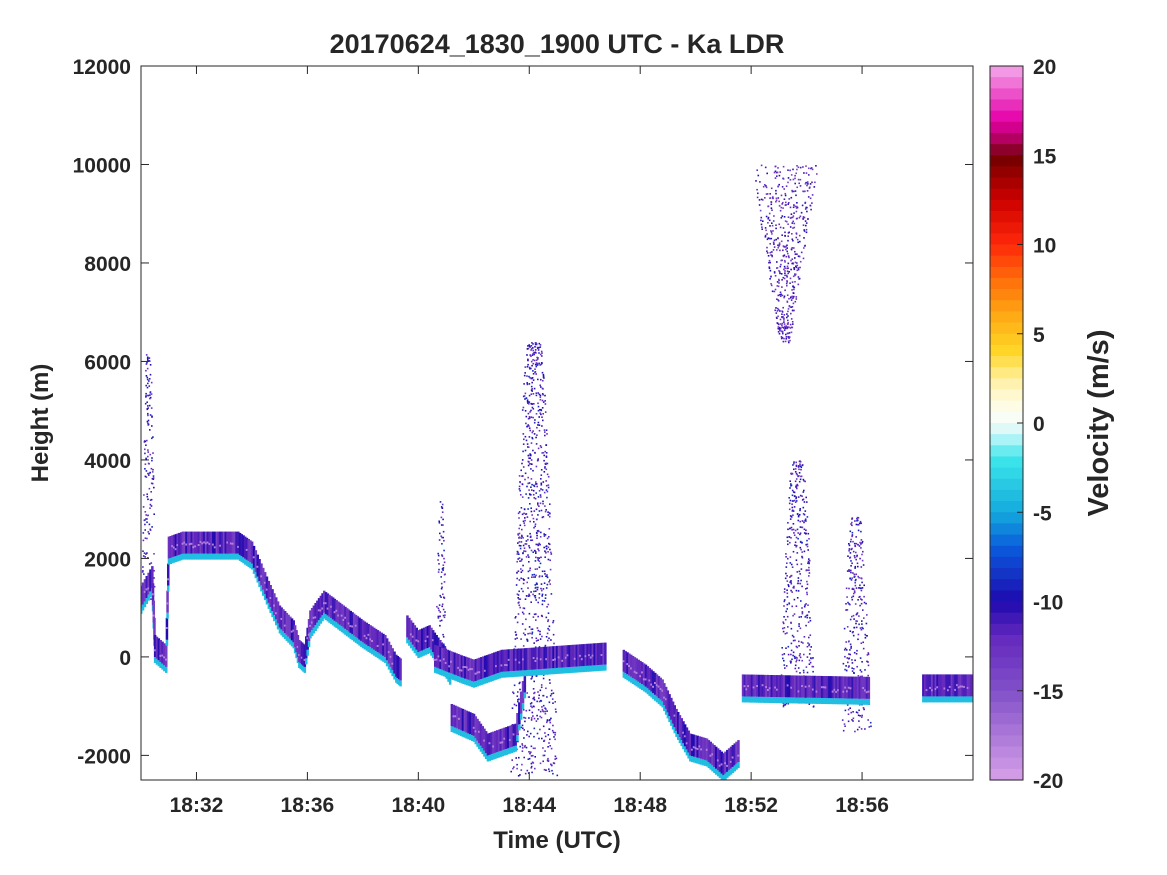  I want to click on colorbar-label: Velocity (m/s), so click(1099, 423).